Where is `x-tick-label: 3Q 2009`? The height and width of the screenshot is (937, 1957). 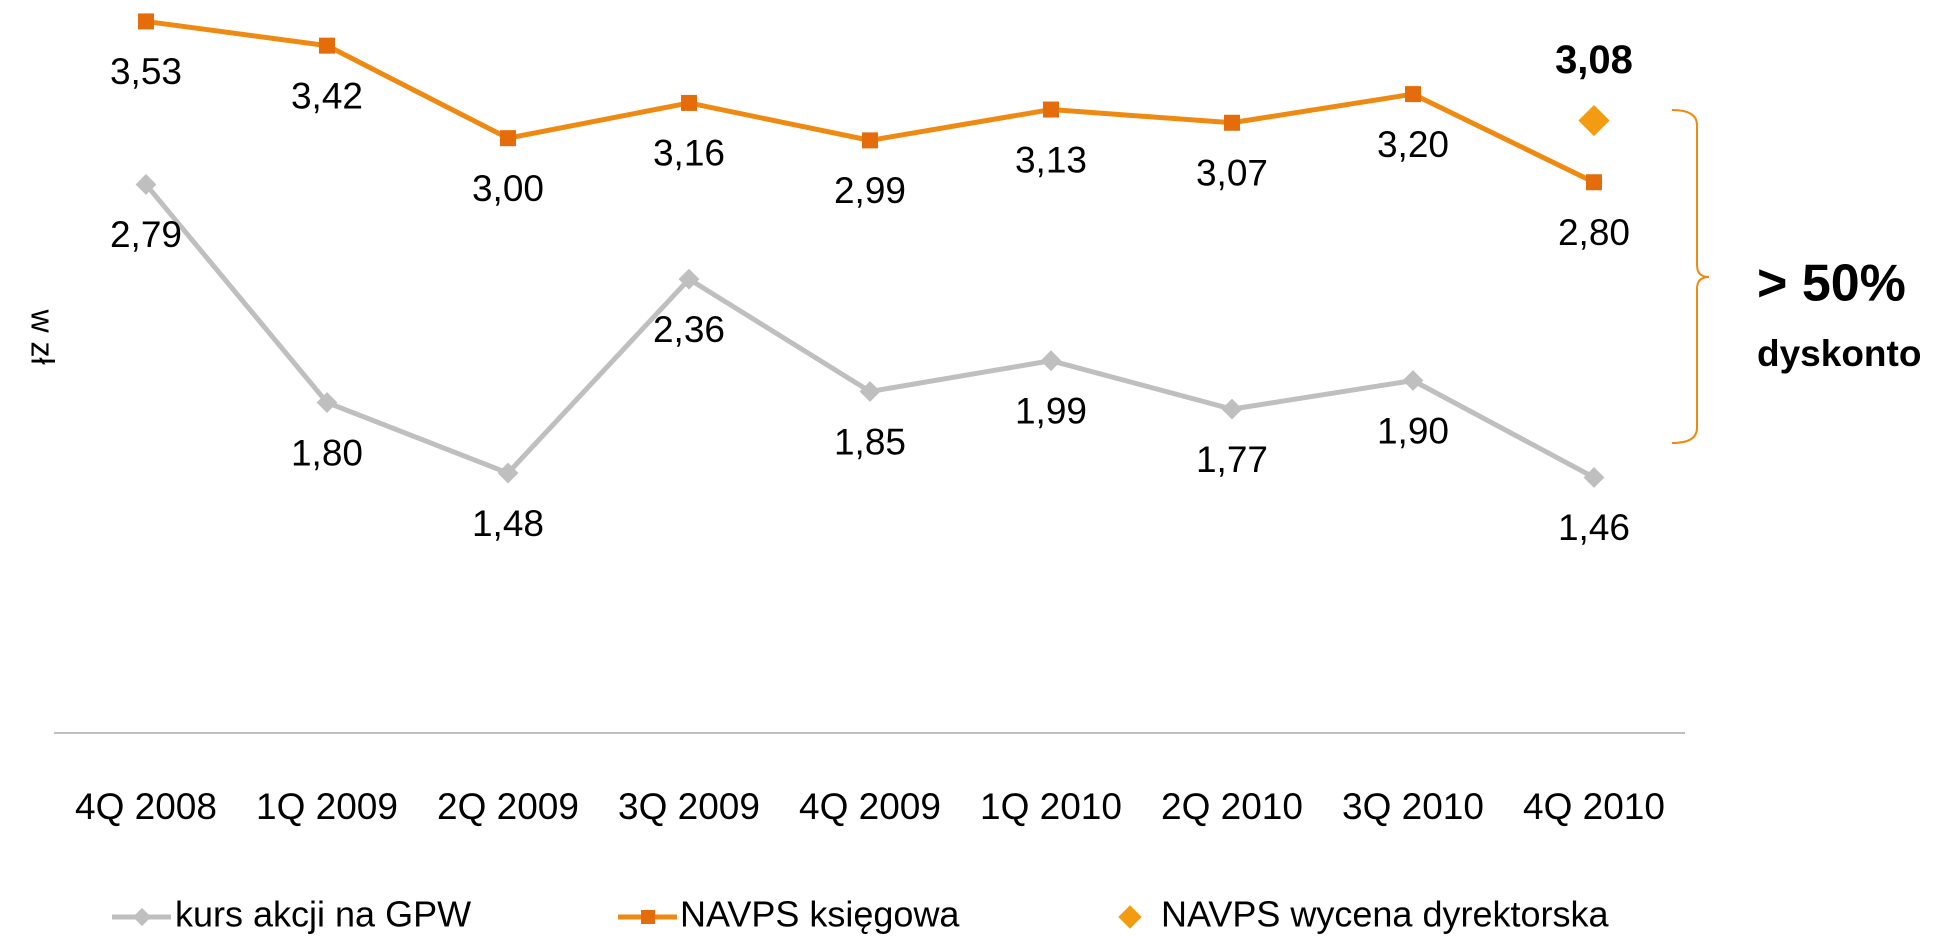 x-tick-label: 3Q 2009 is located at coordinates (689, 806).